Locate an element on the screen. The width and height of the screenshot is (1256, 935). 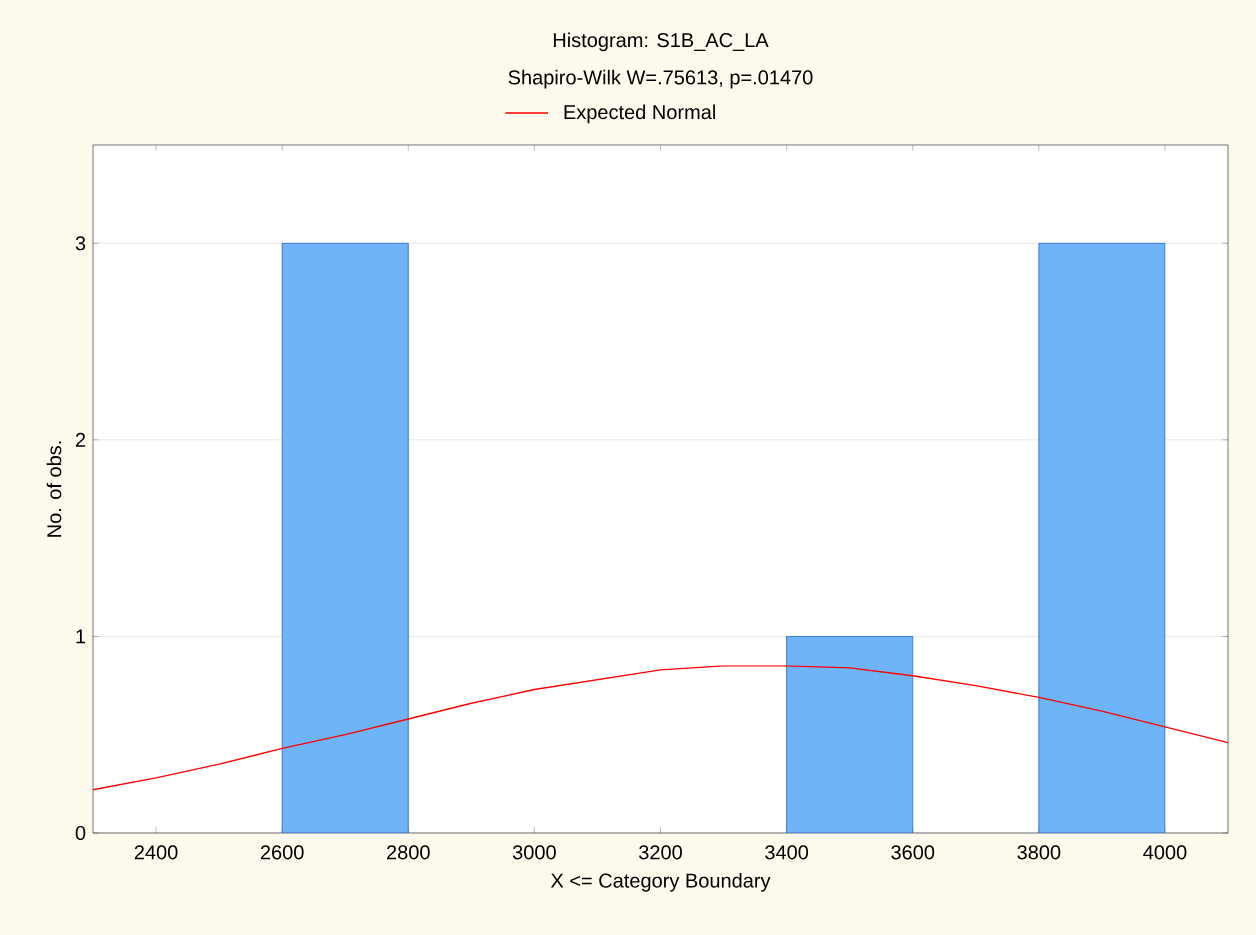
x-tick-label: 4000 is located at coordinates (1165, 852).